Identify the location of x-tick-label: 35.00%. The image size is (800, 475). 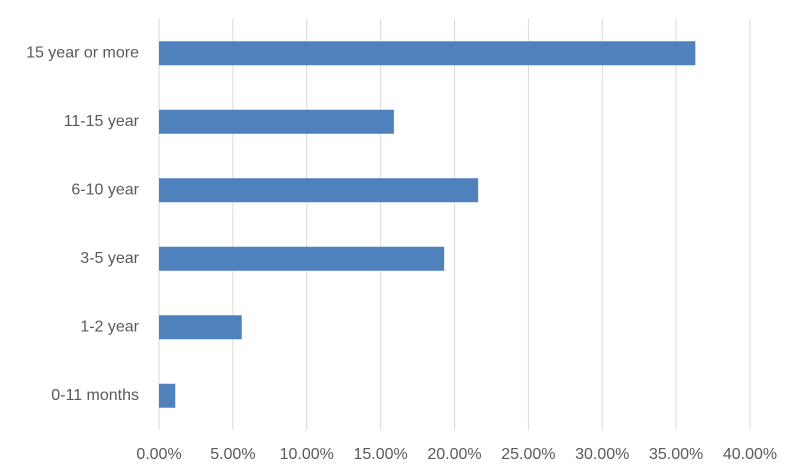
(676, 454).